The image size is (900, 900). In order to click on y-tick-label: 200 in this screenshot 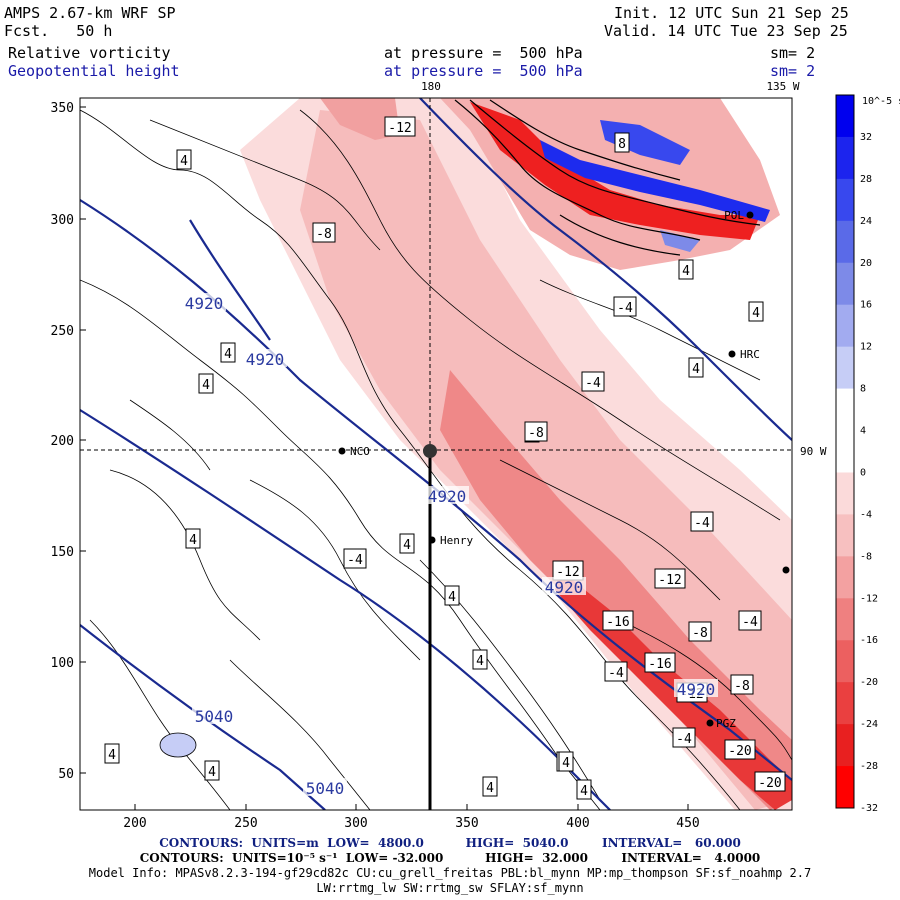, I will do `click(62, 441)`.